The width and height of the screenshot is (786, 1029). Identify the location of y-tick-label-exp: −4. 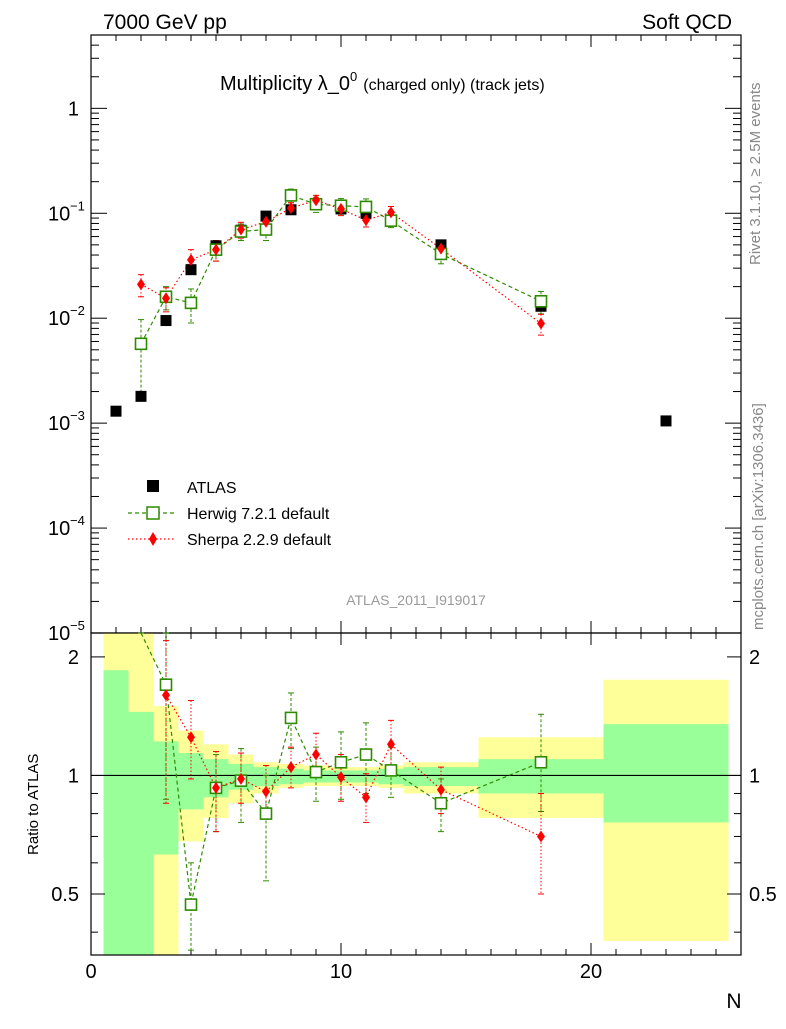
(77, 520).